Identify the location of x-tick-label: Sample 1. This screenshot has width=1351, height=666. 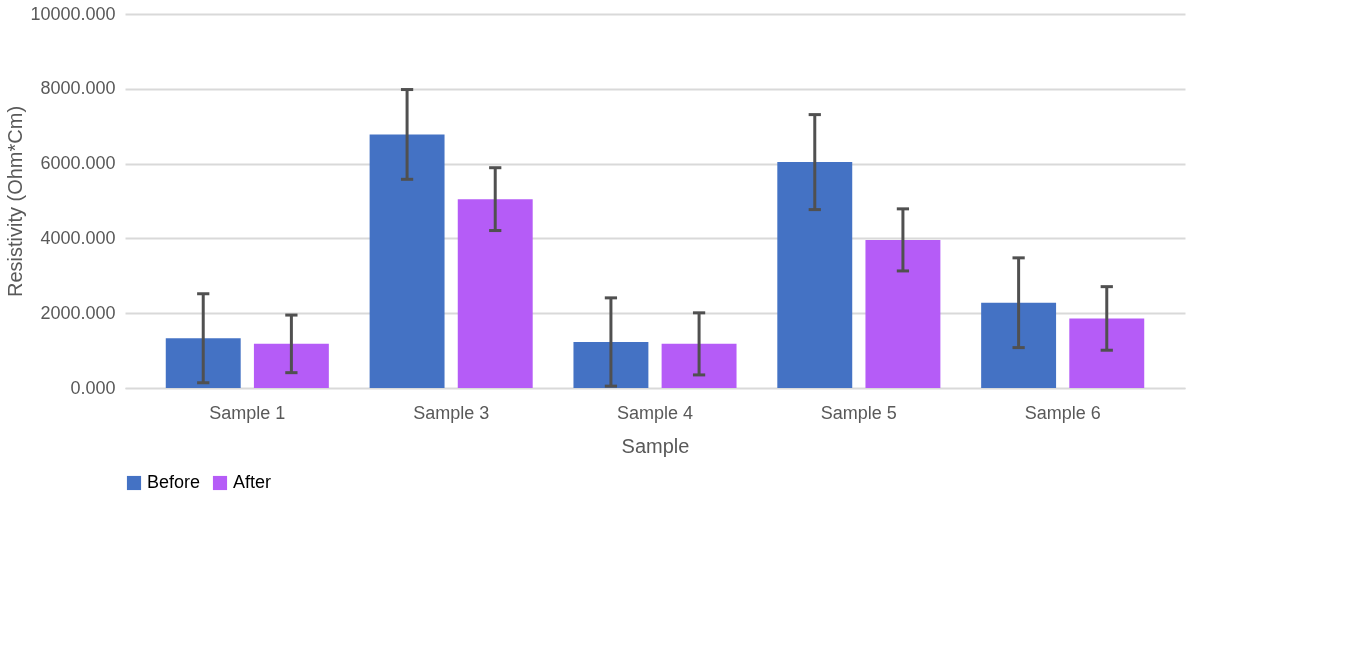
(247, 412).